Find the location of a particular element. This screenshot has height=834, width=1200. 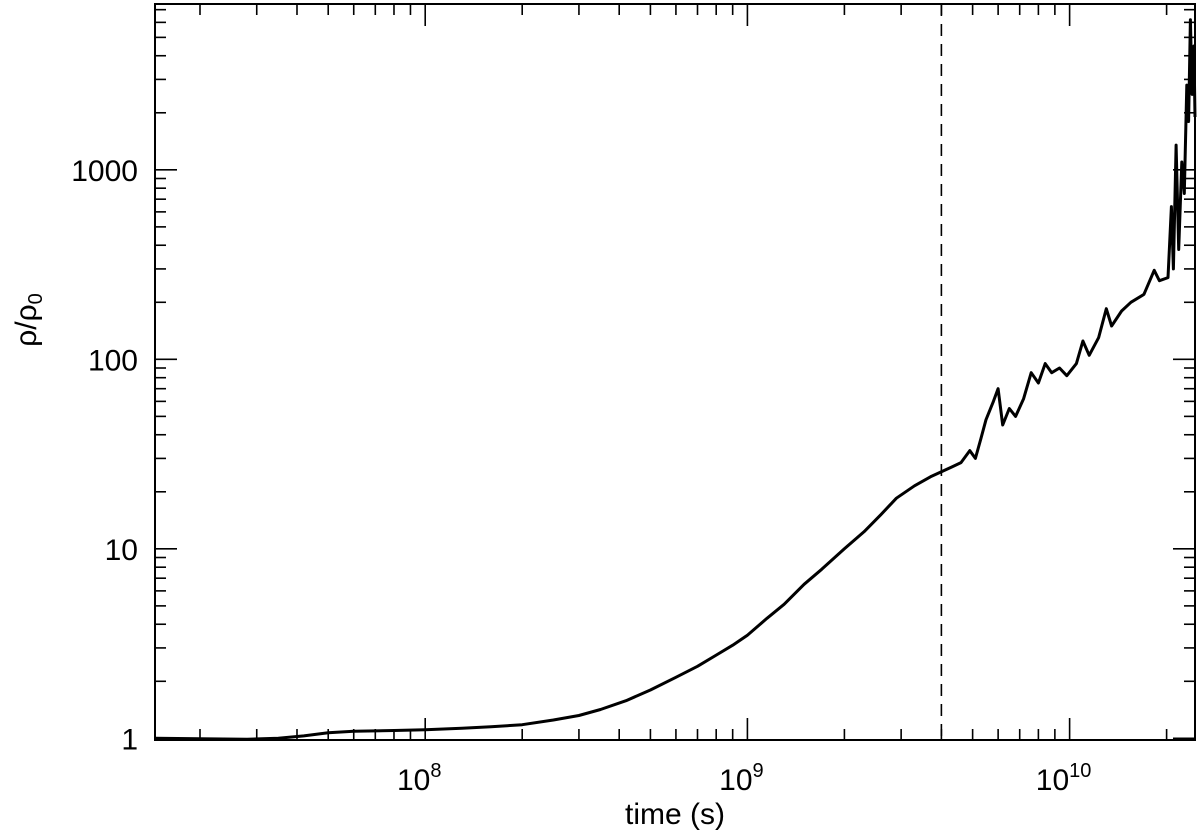

y-tick-label: 100 is located at coordinates (113, 360).